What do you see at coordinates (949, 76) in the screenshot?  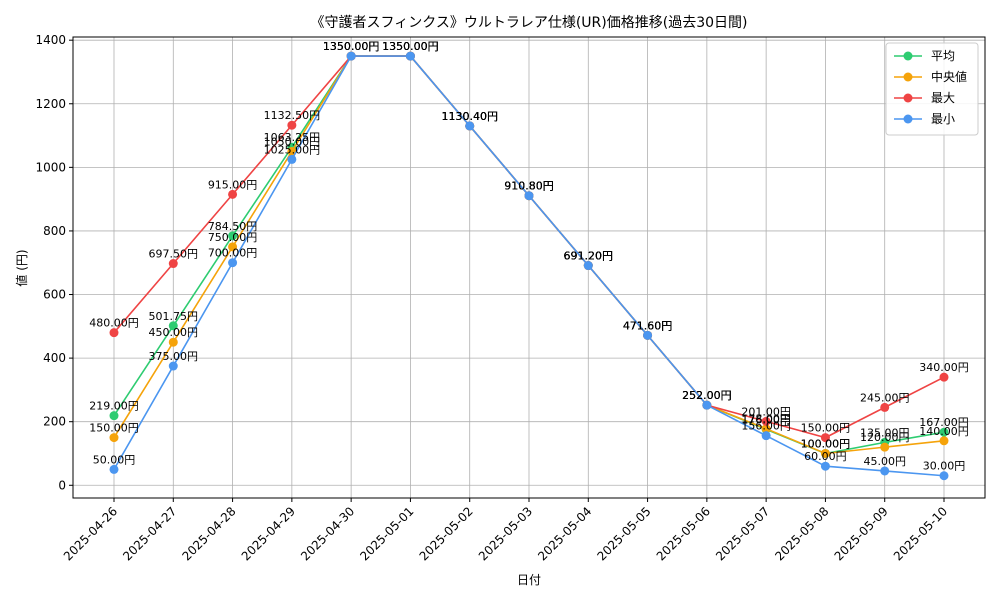 I see `legend-label: 中央値` at bounding box center [949, 76].